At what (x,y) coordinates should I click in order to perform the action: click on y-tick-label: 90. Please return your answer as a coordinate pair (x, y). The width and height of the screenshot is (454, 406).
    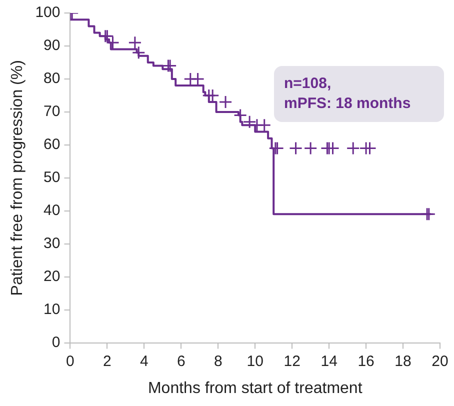
    Looking at the image, I should click on (52, 45).